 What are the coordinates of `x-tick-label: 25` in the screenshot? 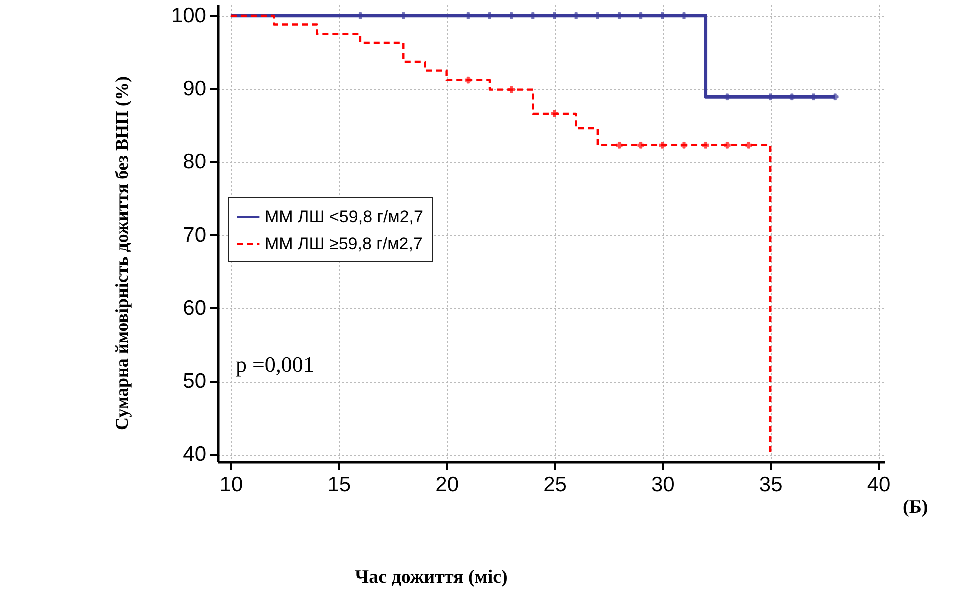 It's located at (555, 485).